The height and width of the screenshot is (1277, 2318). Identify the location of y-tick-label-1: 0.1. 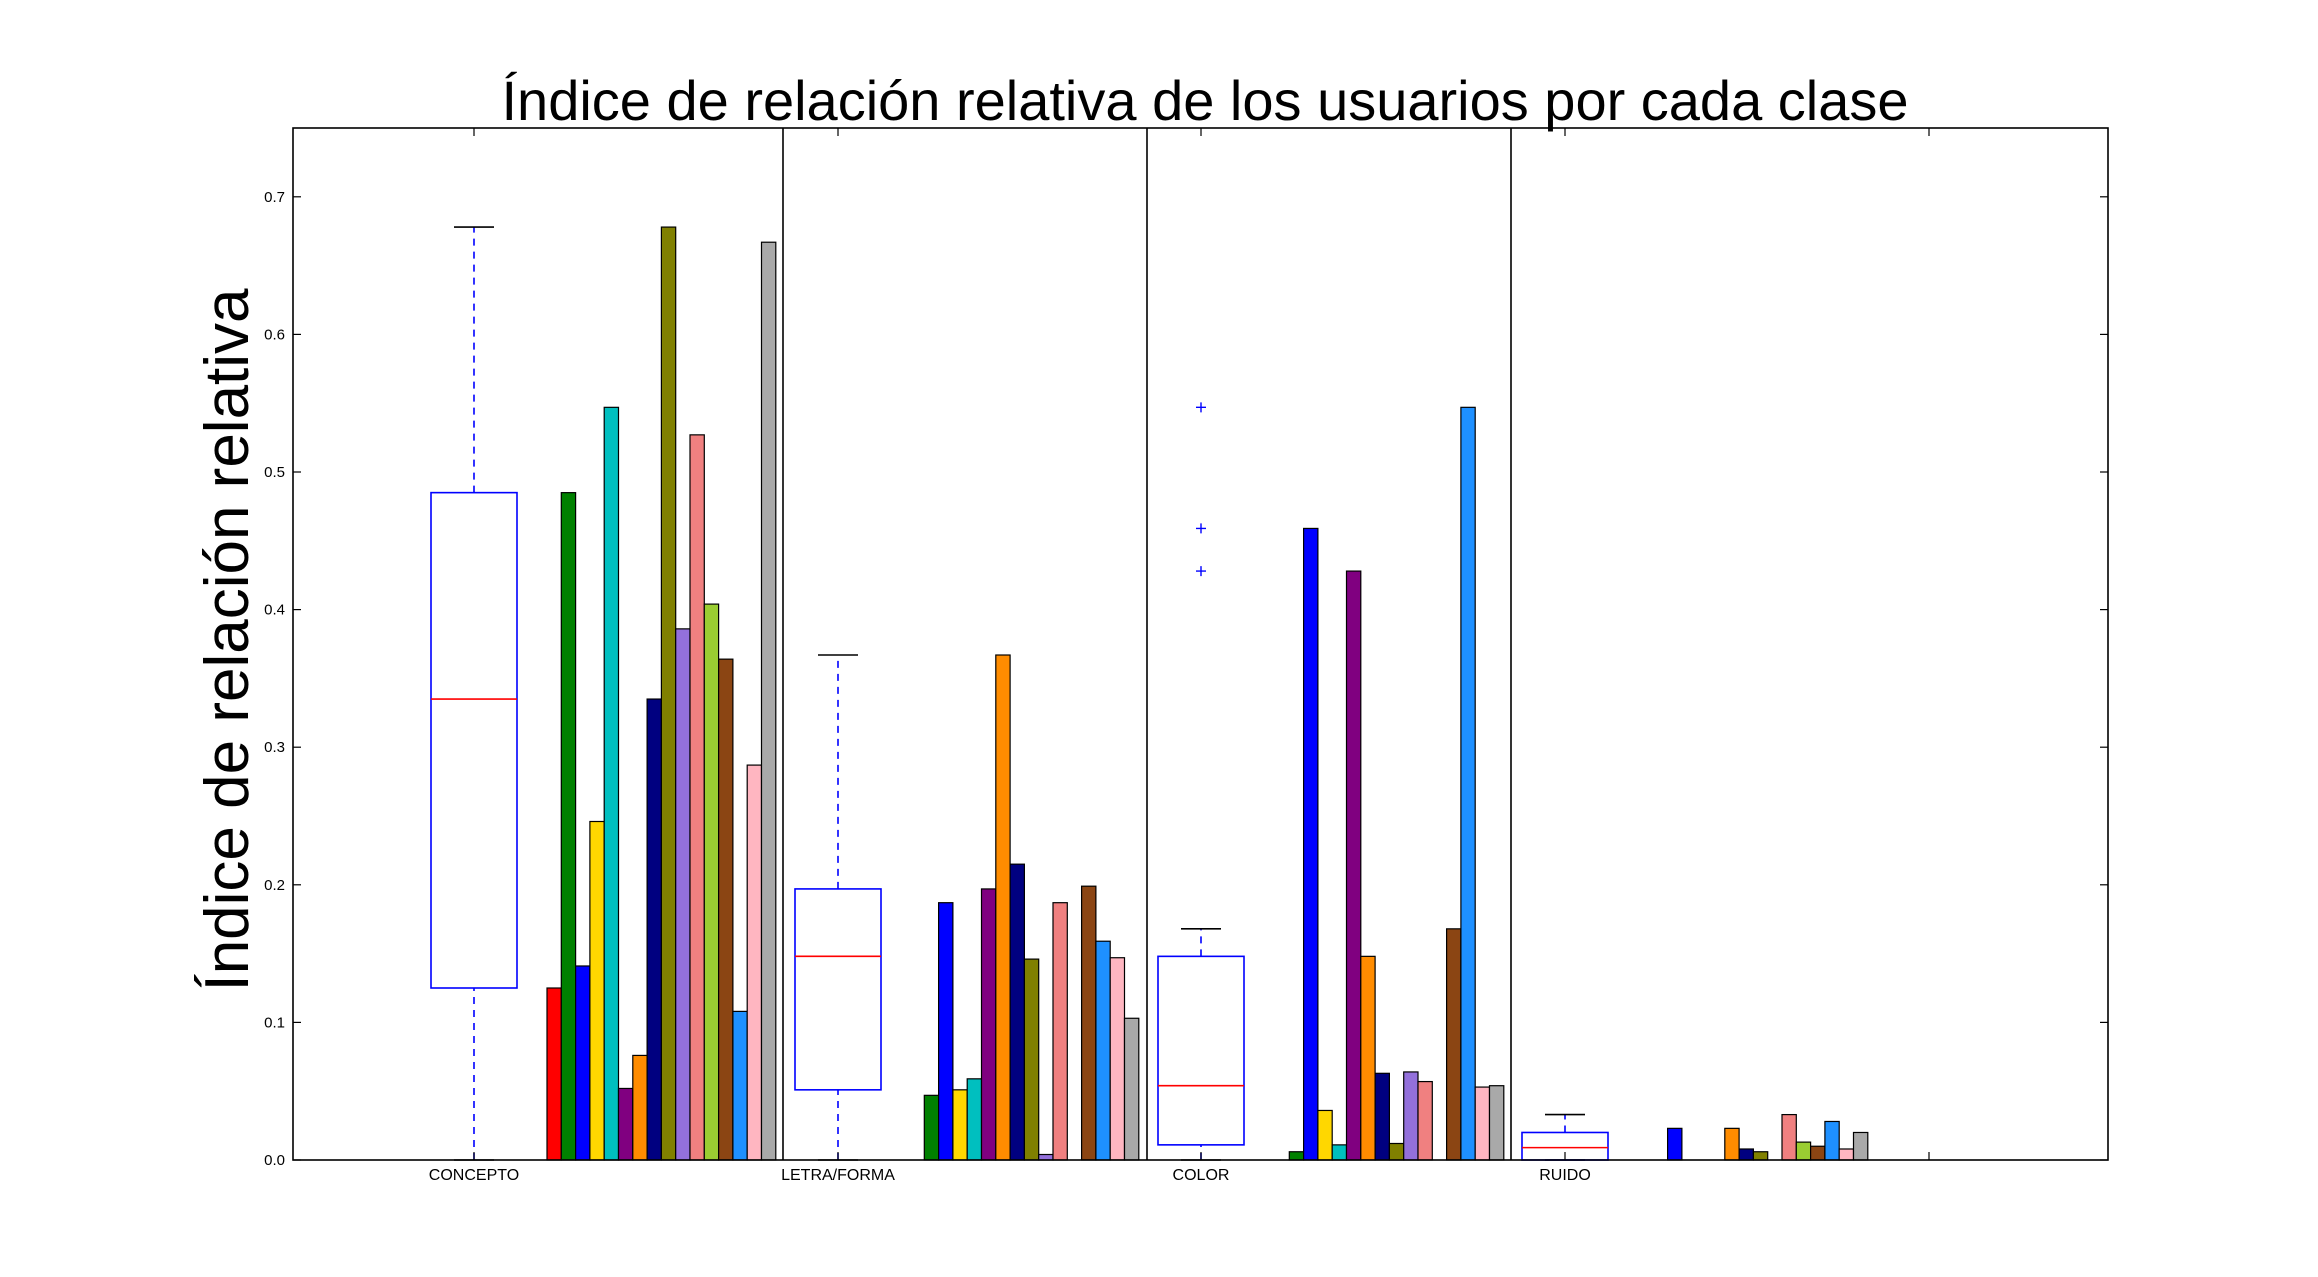
(274, 1022).